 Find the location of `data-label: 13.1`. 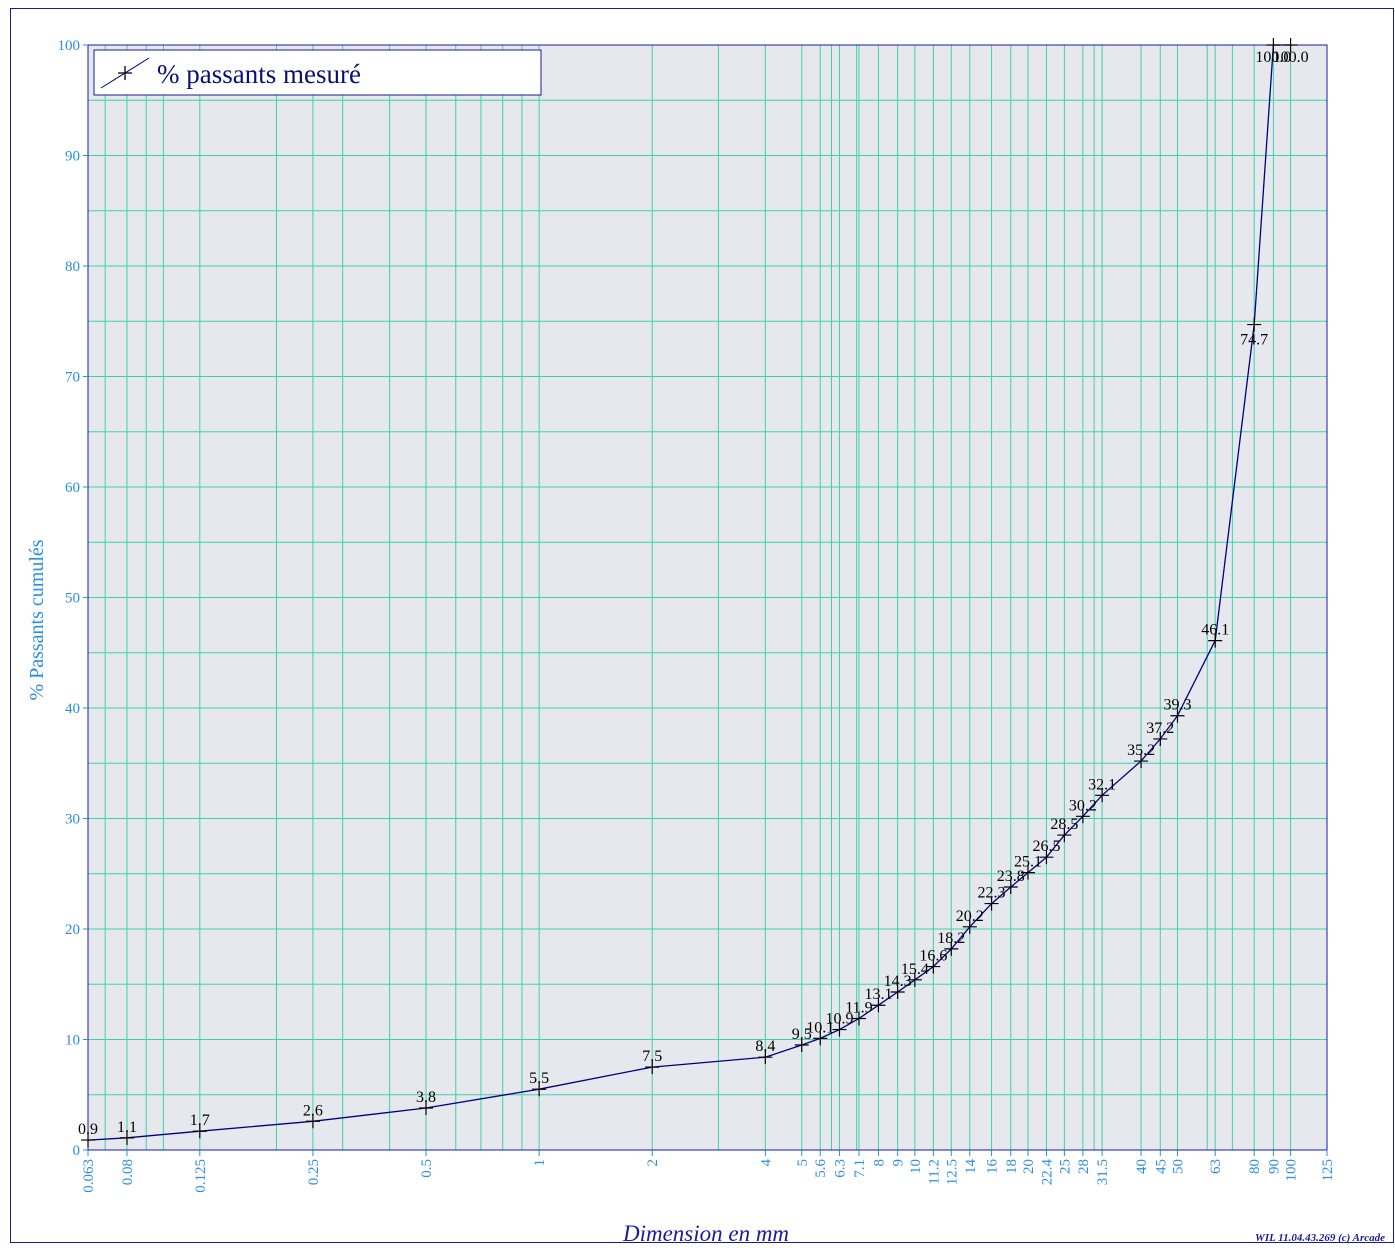

data-label: 13.1 is located at coordinates (878, 994).